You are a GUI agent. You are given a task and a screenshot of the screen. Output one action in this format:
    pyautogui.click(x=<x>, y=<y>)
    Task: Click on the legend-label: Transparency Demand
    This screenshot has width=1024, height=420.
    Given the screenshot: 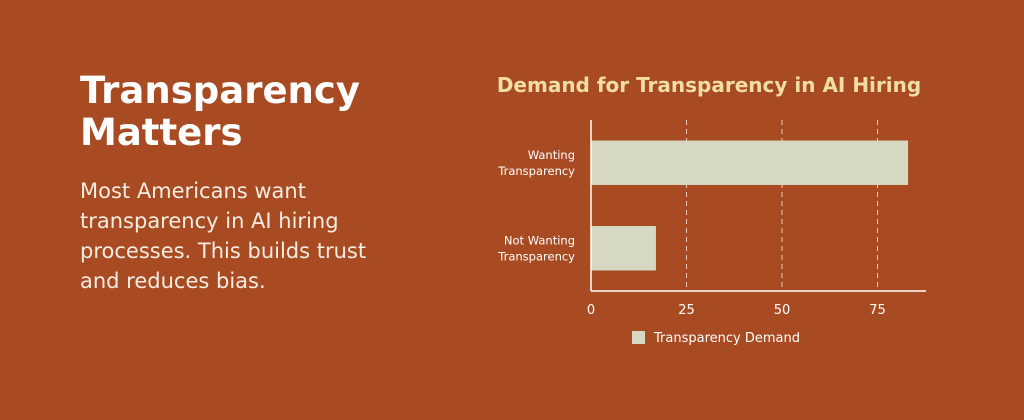 What is the action you would take?
    pyautogui.click(x=726, y=338)
    